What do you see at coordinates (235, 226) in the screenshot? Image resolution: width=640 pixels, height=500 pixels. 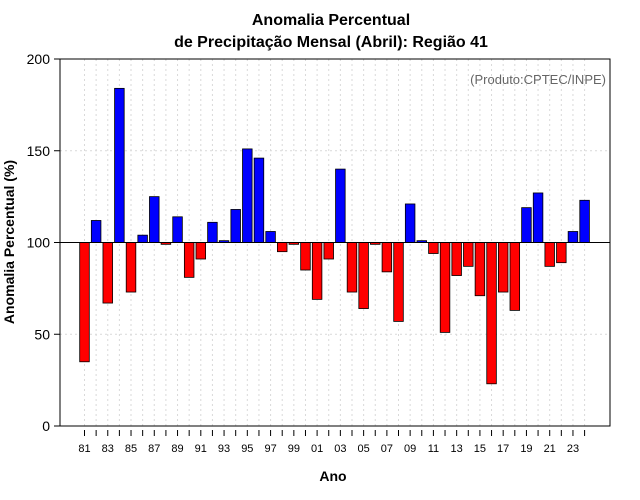 I see `bar-1994` at bounding box center [235, 226].